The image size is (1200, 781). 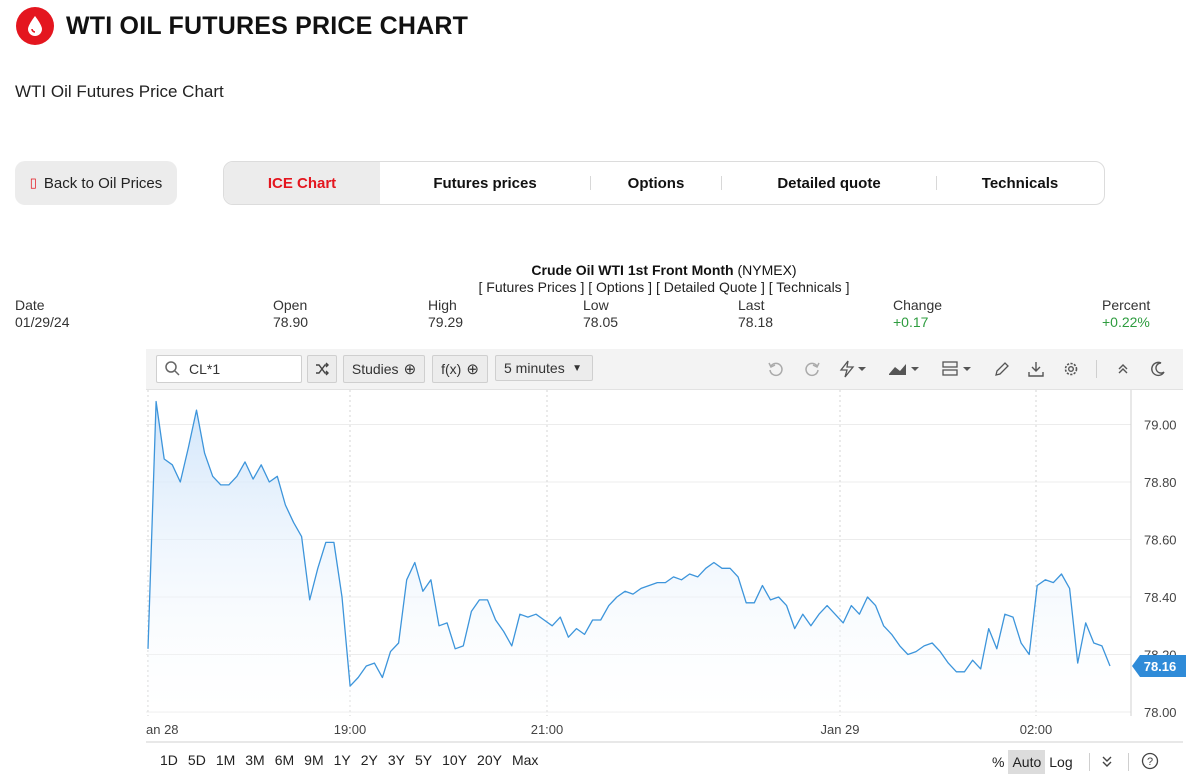 What do you see at coordinates (1123, 369) in the screenshot?
I see `collapse-icon` at bounding box center [1123, 369].